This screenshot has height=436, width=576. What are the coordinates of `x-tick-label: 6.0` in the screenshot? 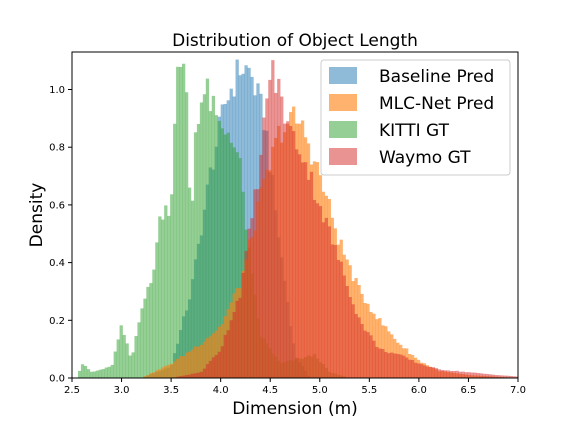 It's located at (419, 390).